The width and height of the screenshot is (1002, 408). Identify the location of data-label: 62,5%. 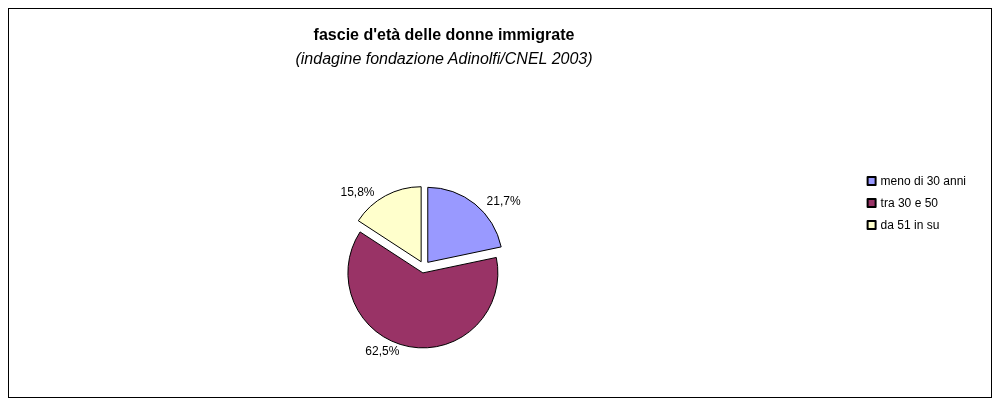
(382, 350).